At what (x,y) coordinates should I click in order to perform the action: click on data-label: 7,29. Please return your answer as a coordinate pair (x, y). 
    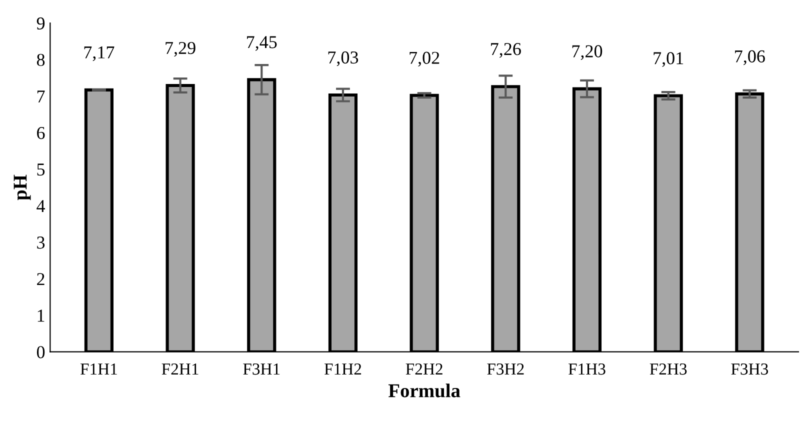
    Looking at the image, I should click on (181, 49).